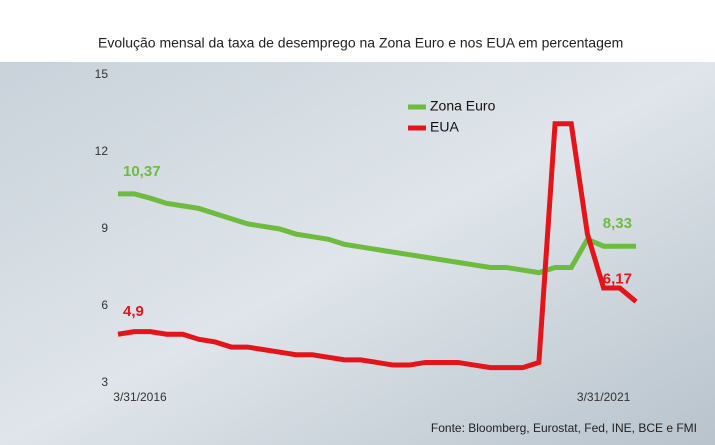  I want to click on y-tick-label: 12, so click(102, 151).